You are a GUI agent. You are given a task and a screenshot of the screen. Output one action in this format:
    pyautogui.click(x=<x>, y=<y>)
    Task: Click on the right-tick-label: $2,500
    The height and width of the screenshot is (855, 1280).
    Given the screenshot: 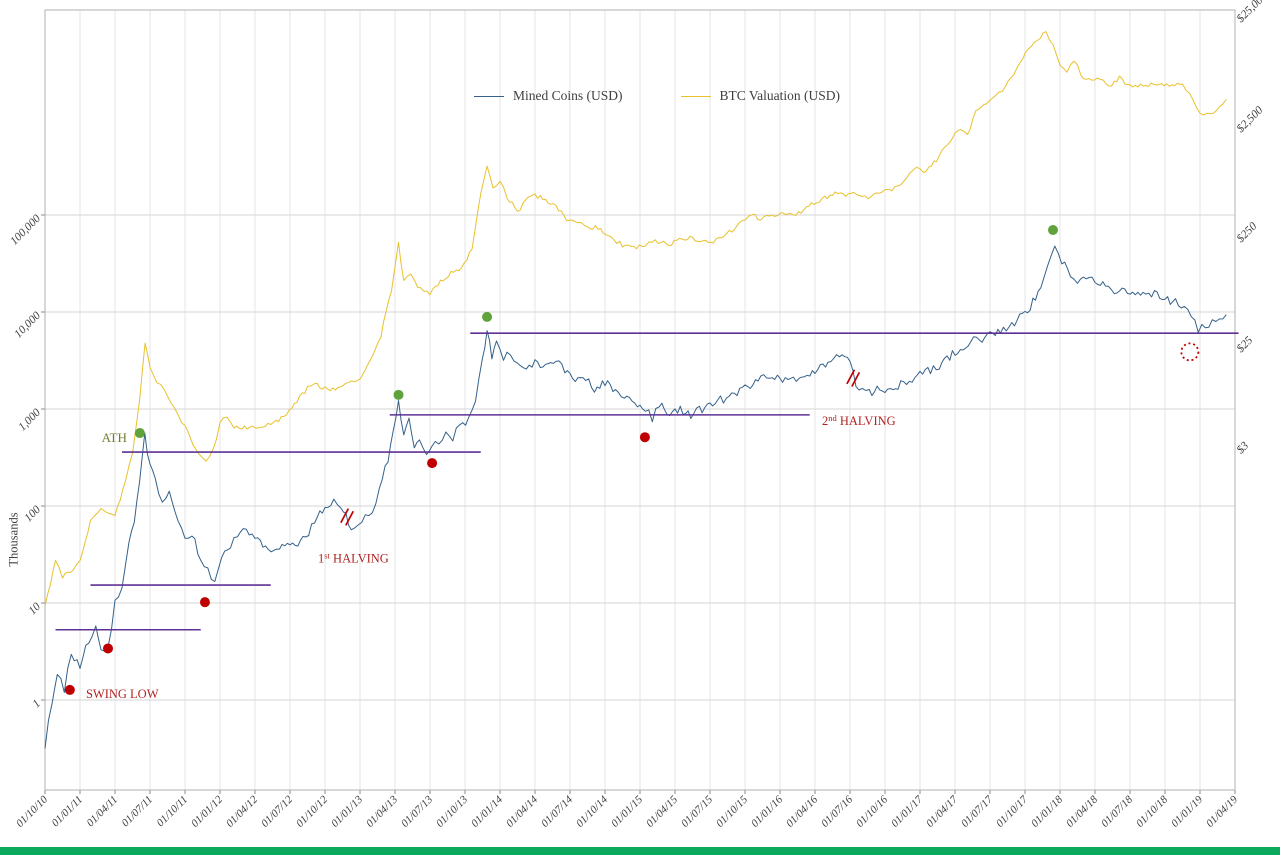 What is the action you would take?
    pyautogui.click(x=1250, y=119)
    